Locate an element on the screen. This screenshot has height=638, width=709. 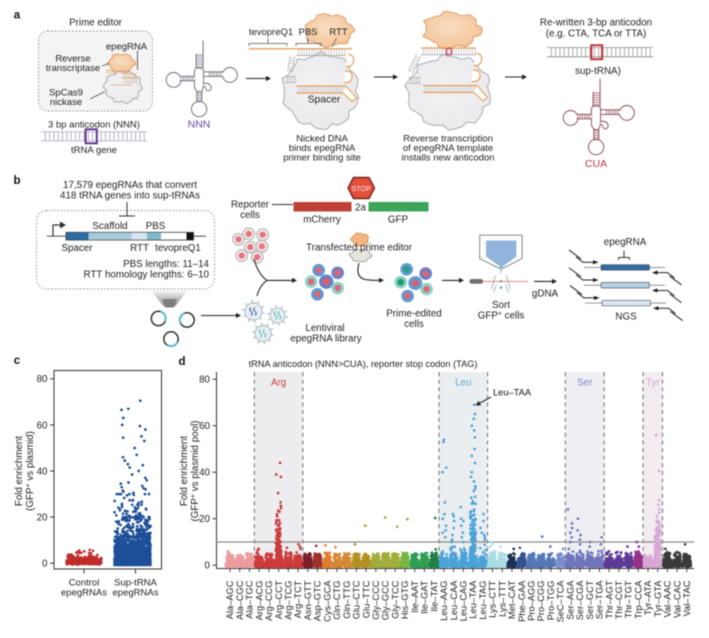
svg-text: epegRNA library is located at coordinates (325, 339).